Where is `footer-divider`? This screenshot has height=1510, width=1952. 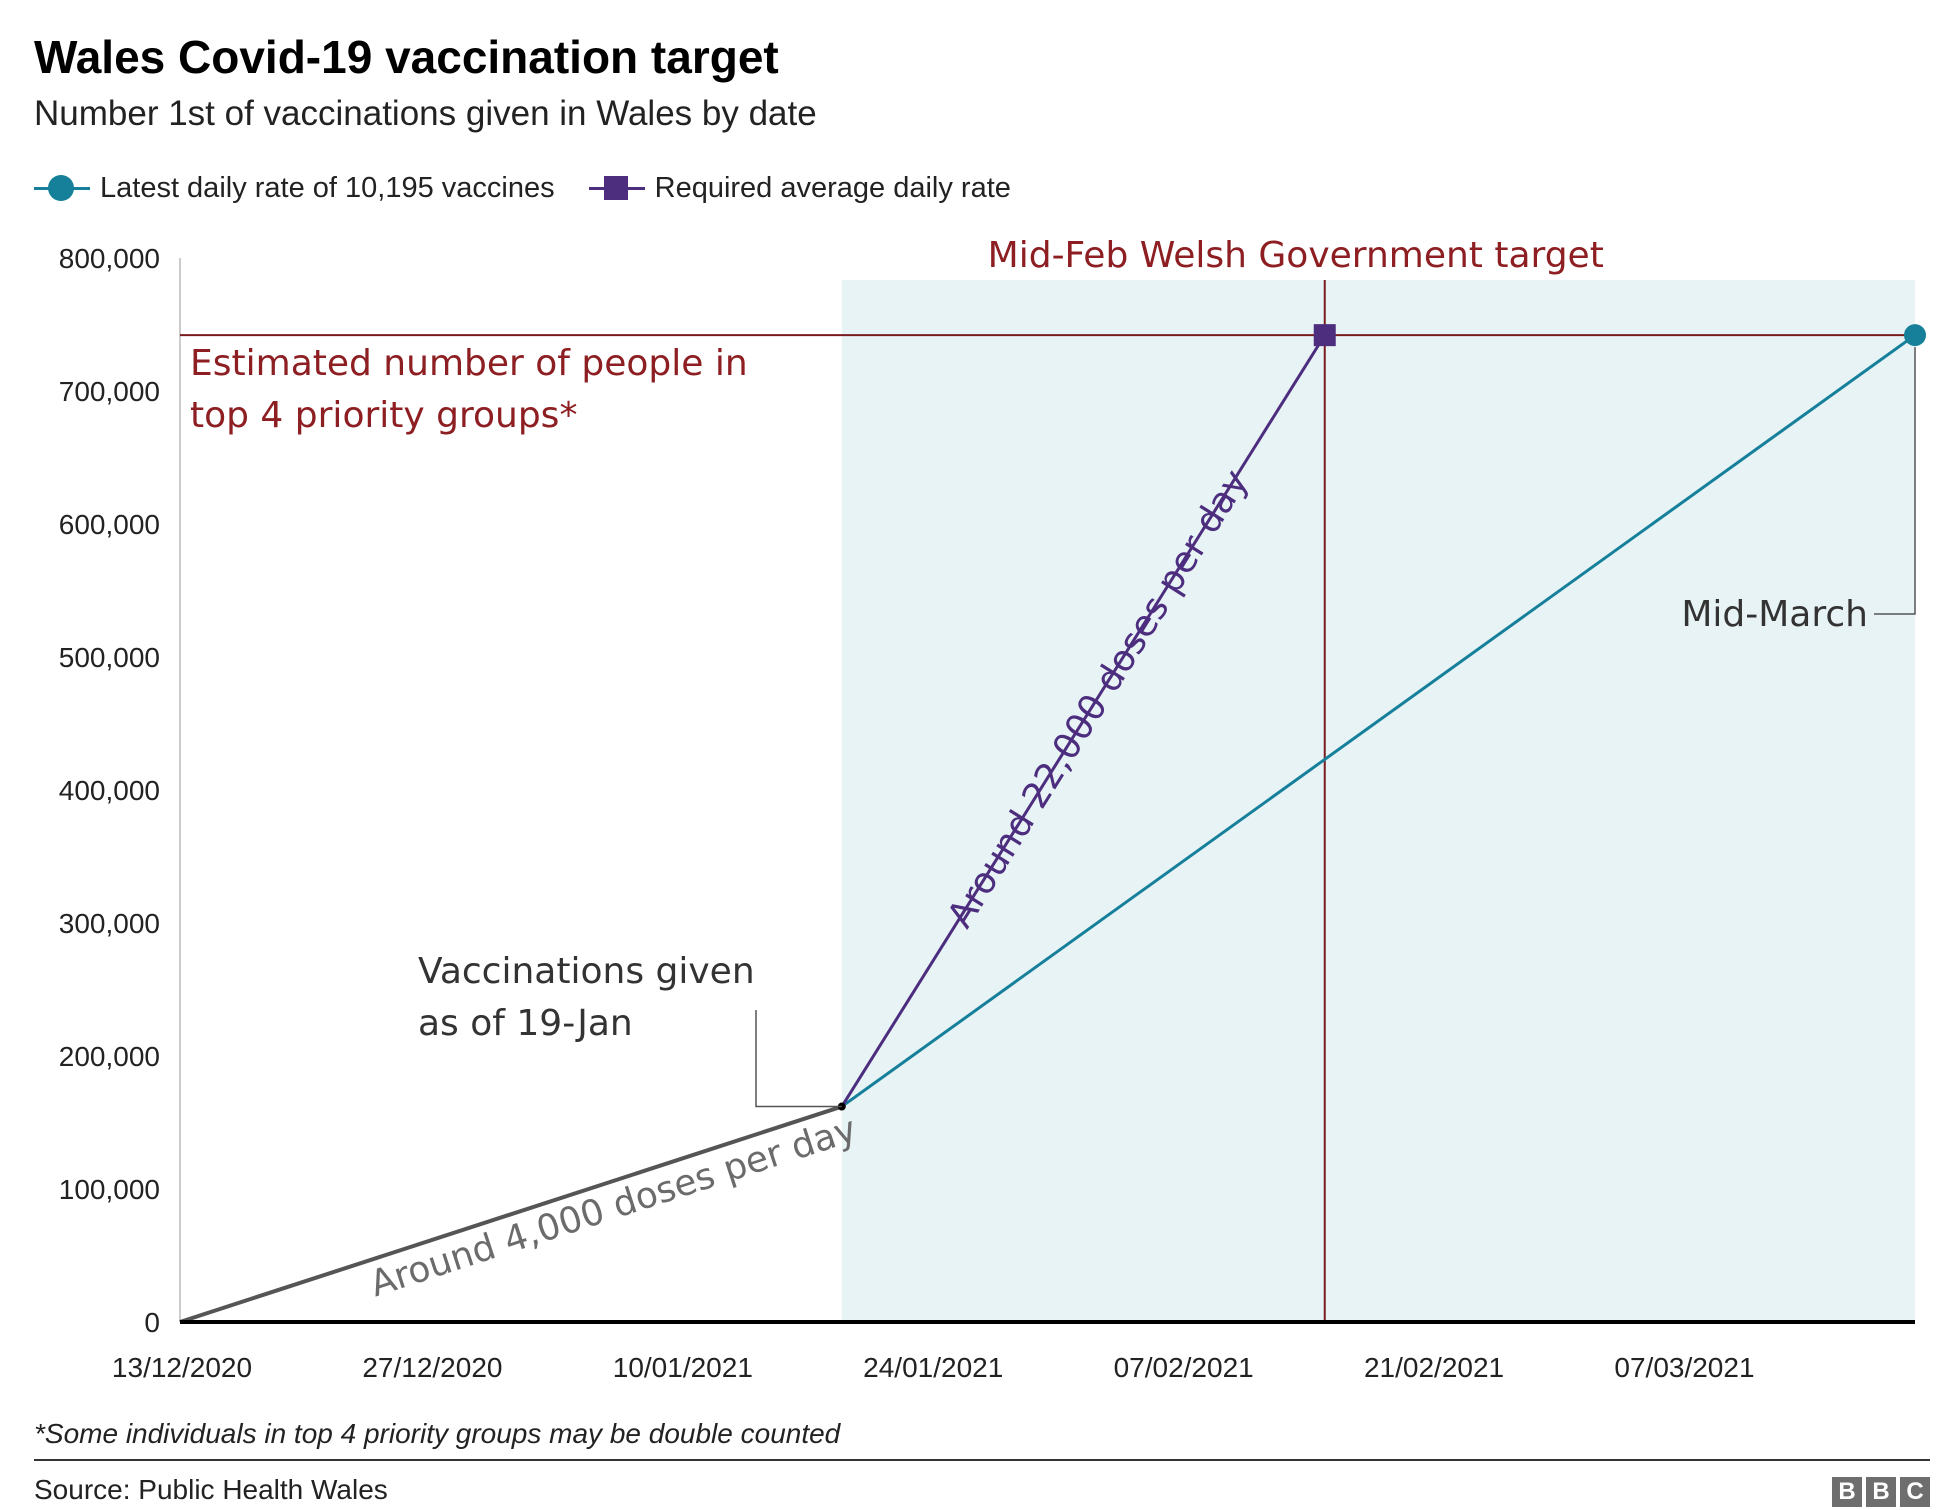 footer-divider is located at coordinates (982, 1460).